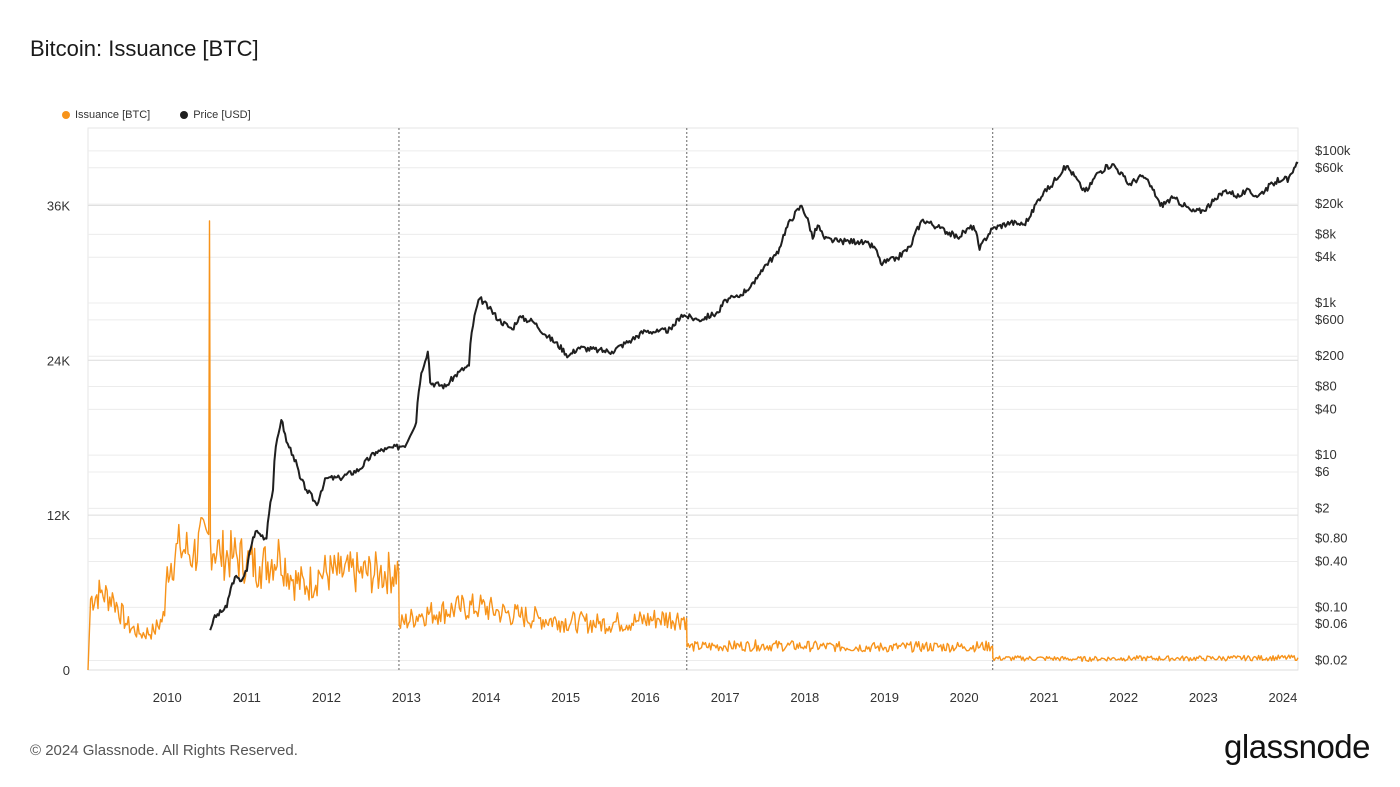  Describe the element at coordinates (58, 360) in the screenshot. I see `left-tick-label: 24K` at that location.